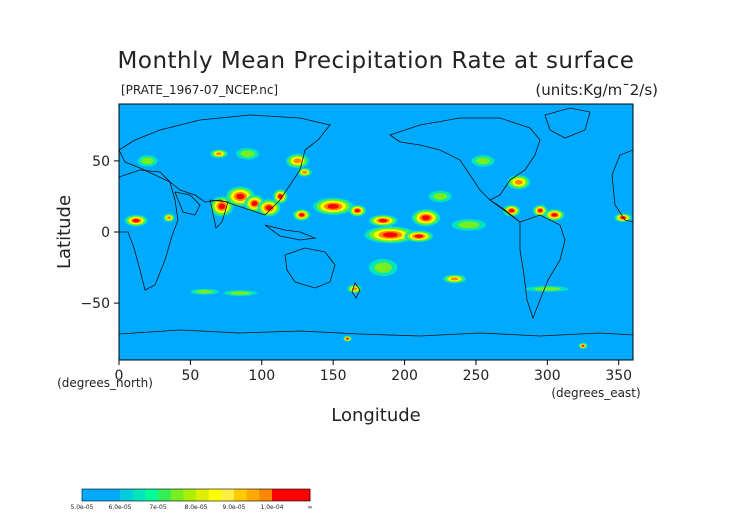 The width and height of the screenshot is (752, 532). What do you see at coordinates (618, 376) in the screenshot?
I see `x-tick-label: 350` at bounding box center [618, 376].